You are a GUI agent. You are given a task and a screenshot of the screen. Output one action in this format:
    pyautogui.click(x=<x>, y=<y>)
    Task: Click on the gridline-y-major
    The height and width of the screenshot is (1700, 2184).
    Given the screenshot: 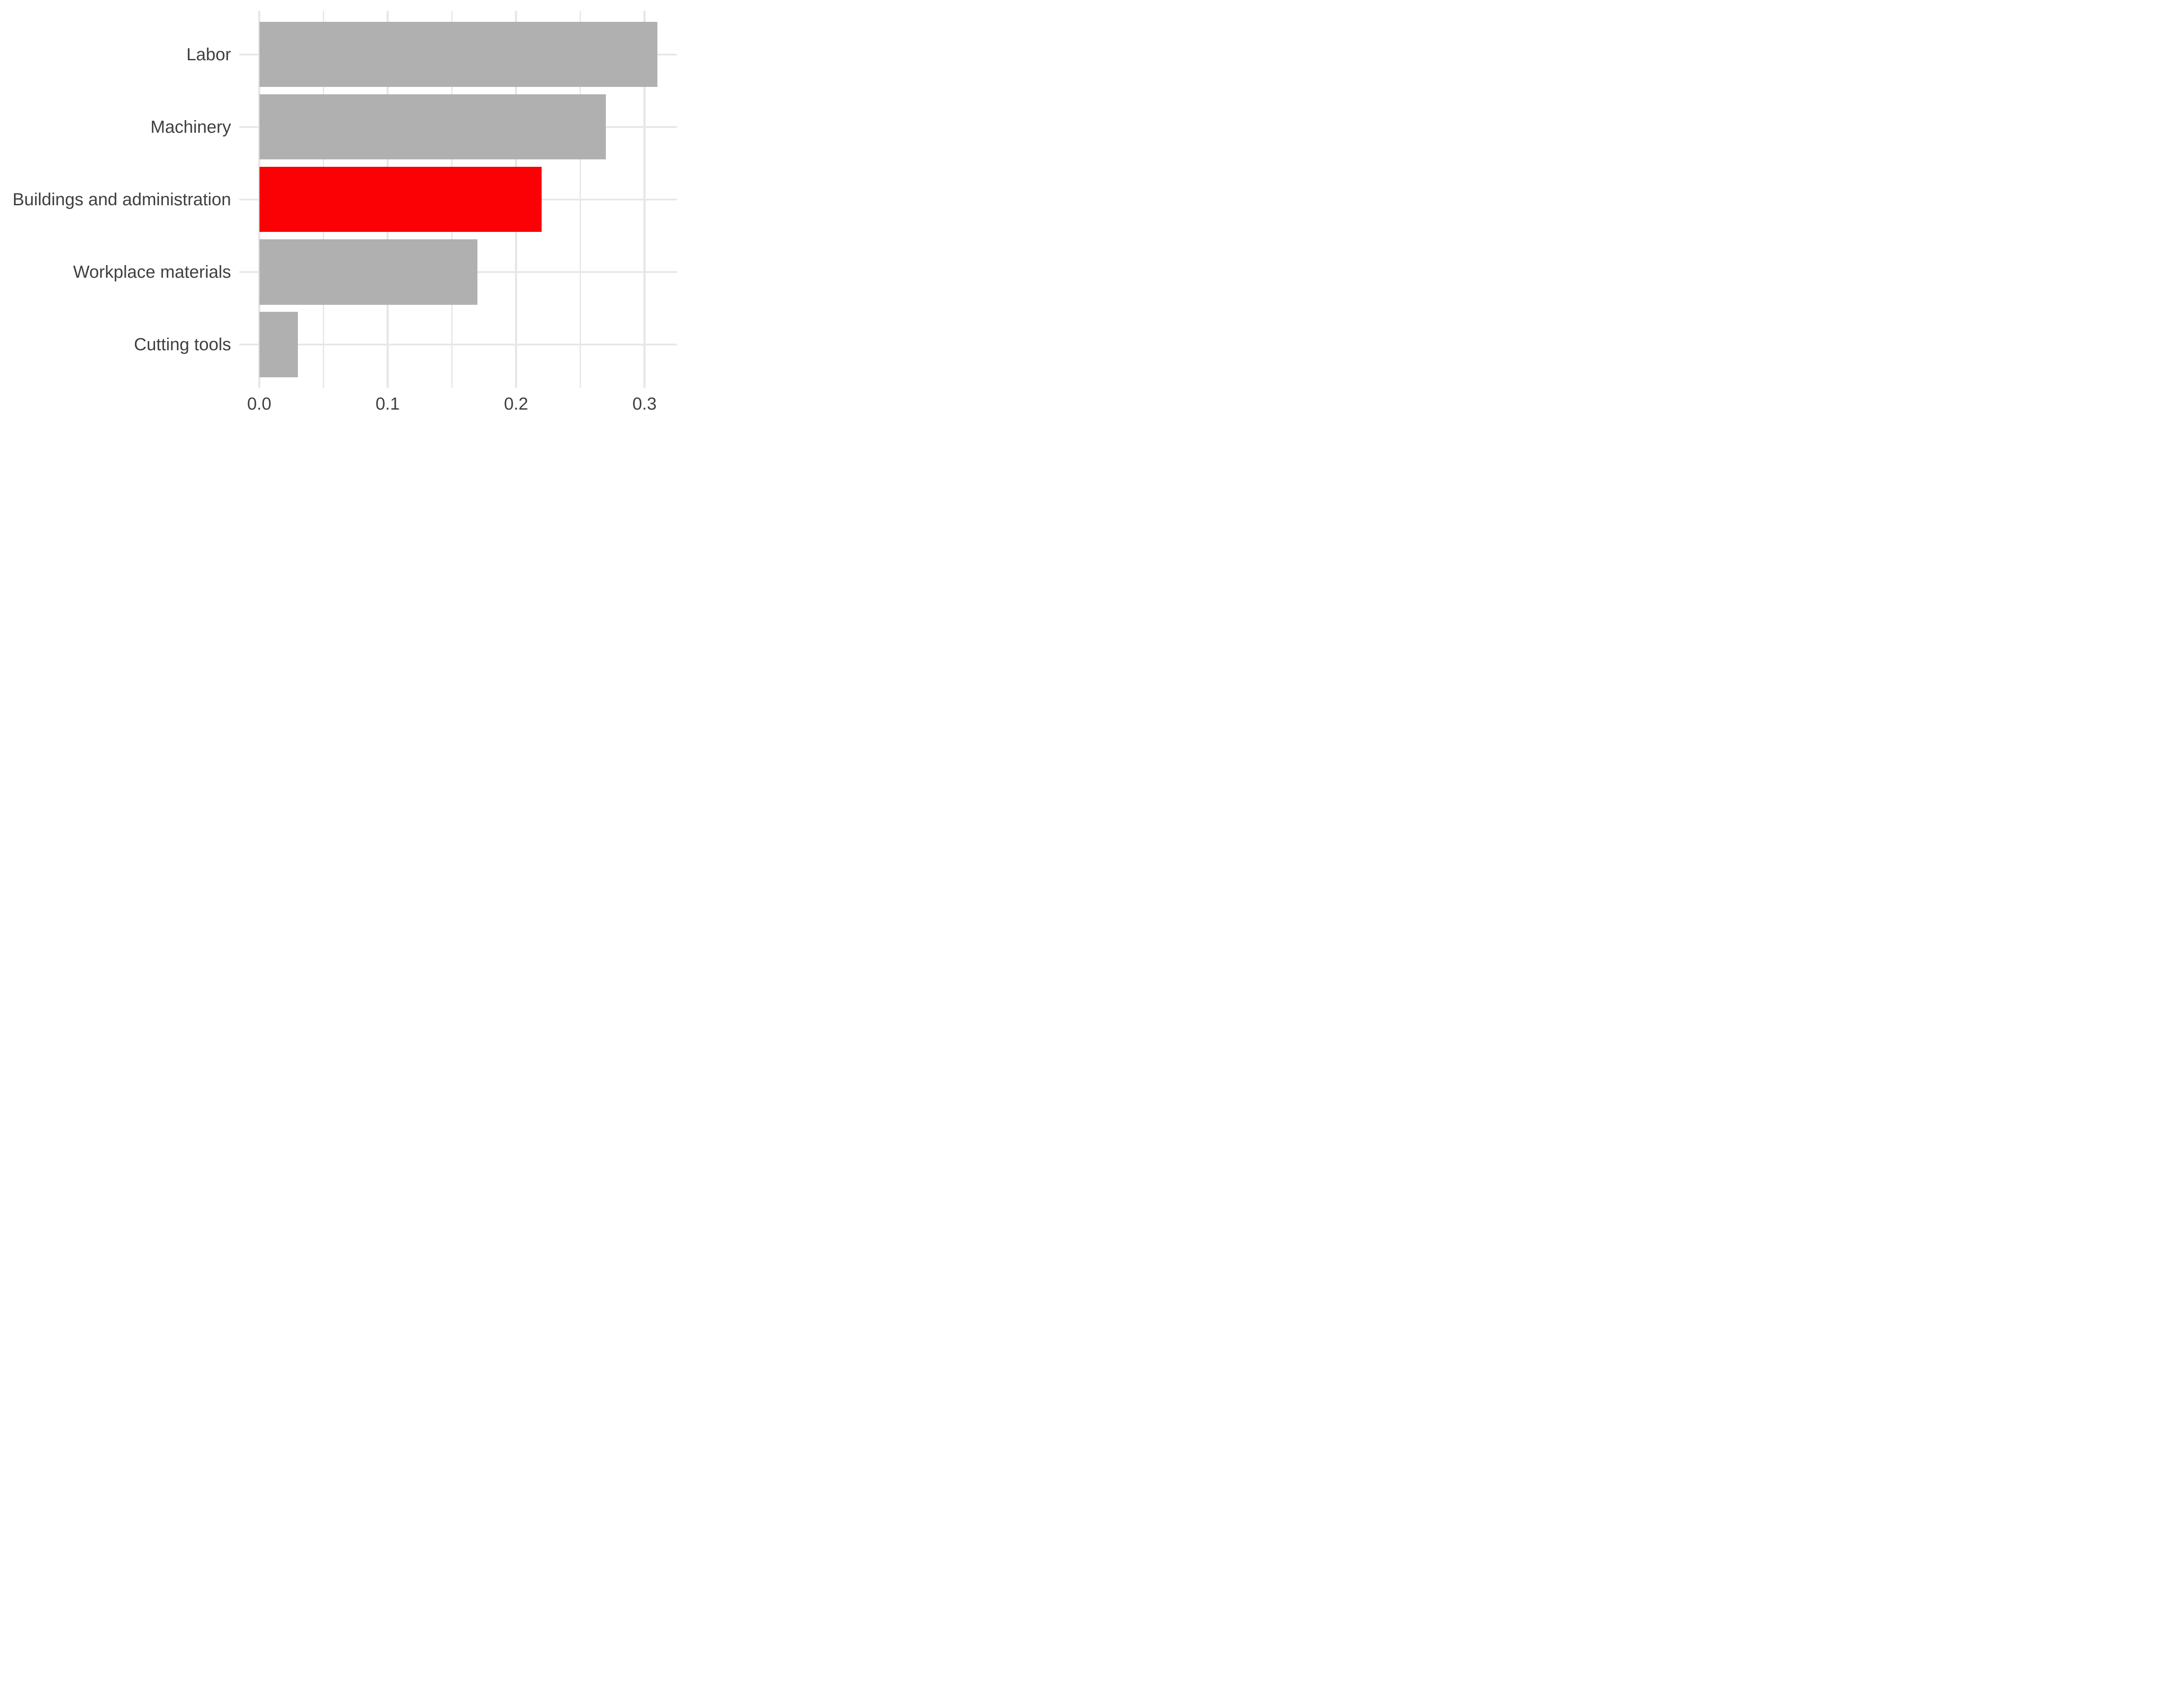 What is the action you would take?
    pyautogui.click(x=458, y=344)
    